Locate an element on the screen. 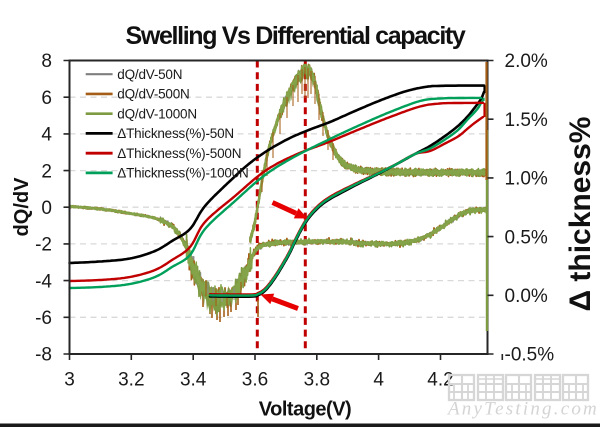 Image resolution: width=600 pixels, height=428 pixels. svg-text: ΔThickness(%)-50N is located at coordinates (175, 133).